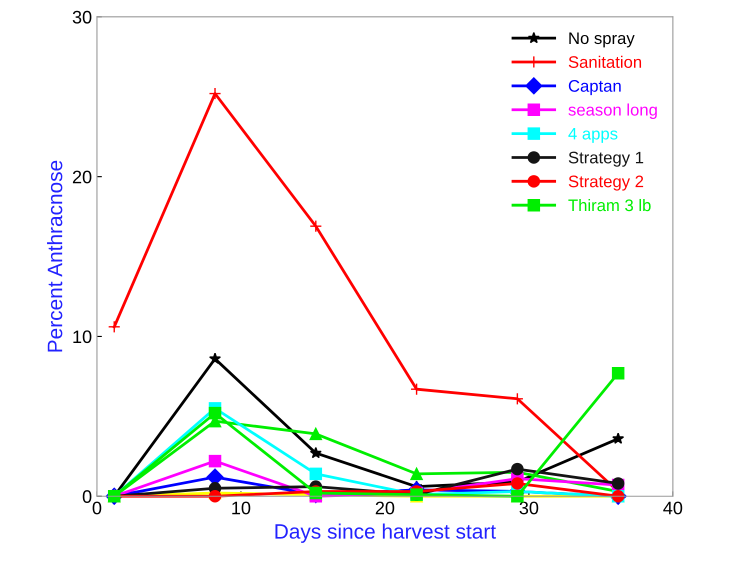 Image resolution: width=729 pixels, height=562 pixels. What do you see at coordinates (606, 159) in the screenshot?
I see `legend-label: Strategy 1` at bounding box center [606, 159].